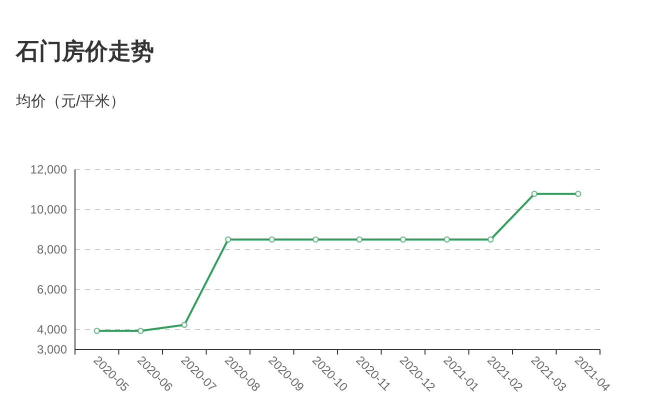 The width and height of the screenshot is (650, 408). Describe the element at coordinates (48, 209) in the screenshot. I see `y-tick-label: 10,000` at that location.